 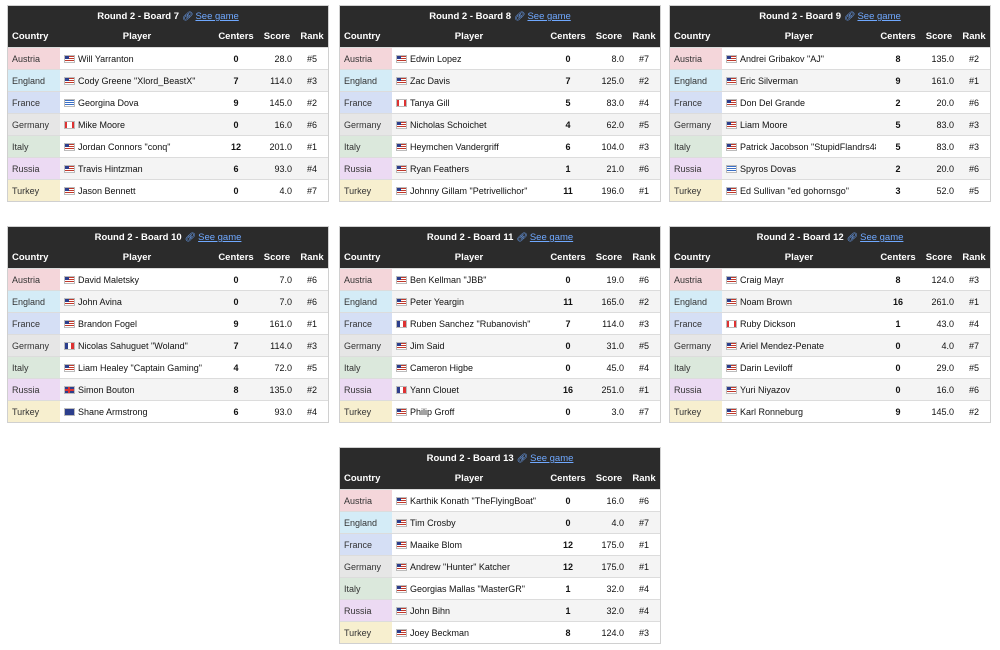 What do you see at coordinates (764, 124) in the screenshot?
I see `player-name: Liam Moore` at bounding box center [764, 124].